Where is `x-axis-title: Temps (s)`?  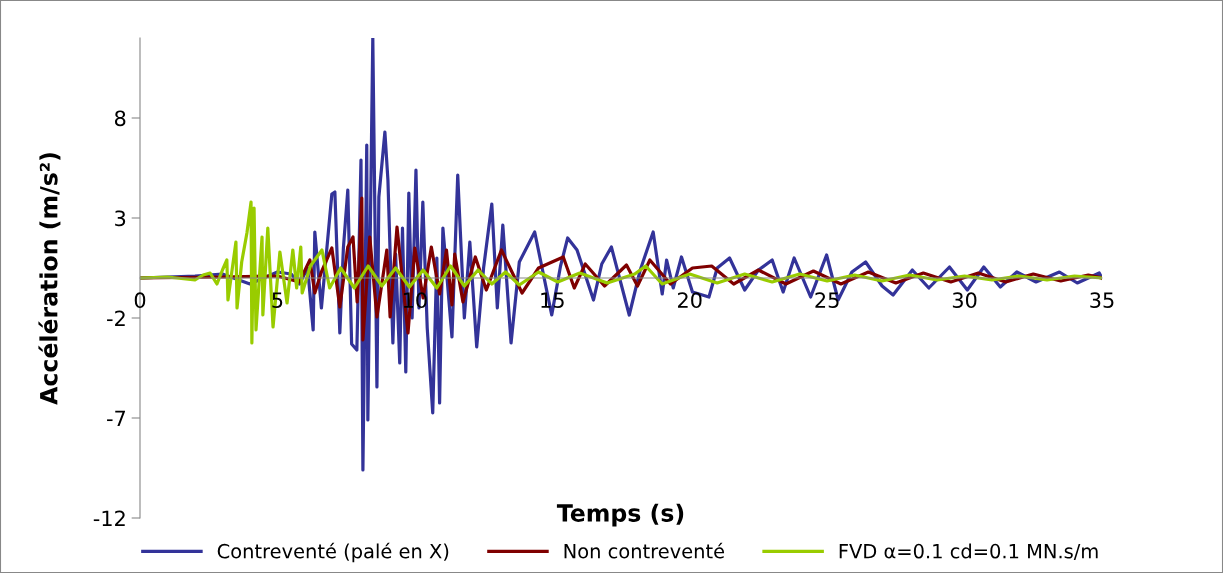
x-axis-title: Temps (s) is located at coordinates (620, 515).